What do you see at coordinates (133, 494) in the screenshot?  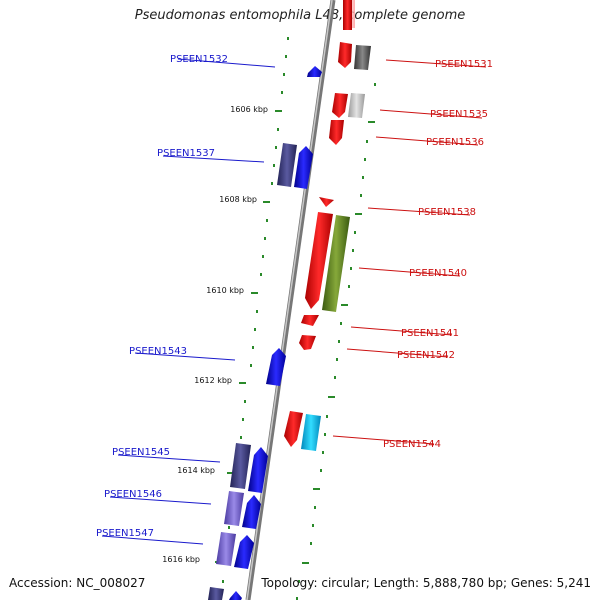 I see `gene-label: PSEEN1546` at bounding box center [133, 494].